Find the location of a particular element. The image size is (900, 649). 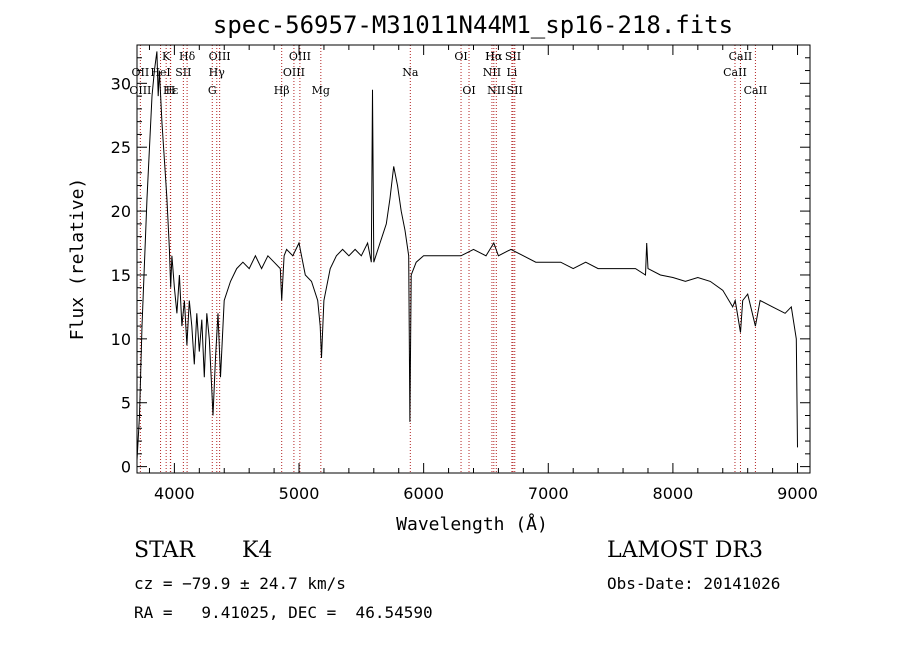

line-marker-label: Hγ is located at coordinates (217, 72).